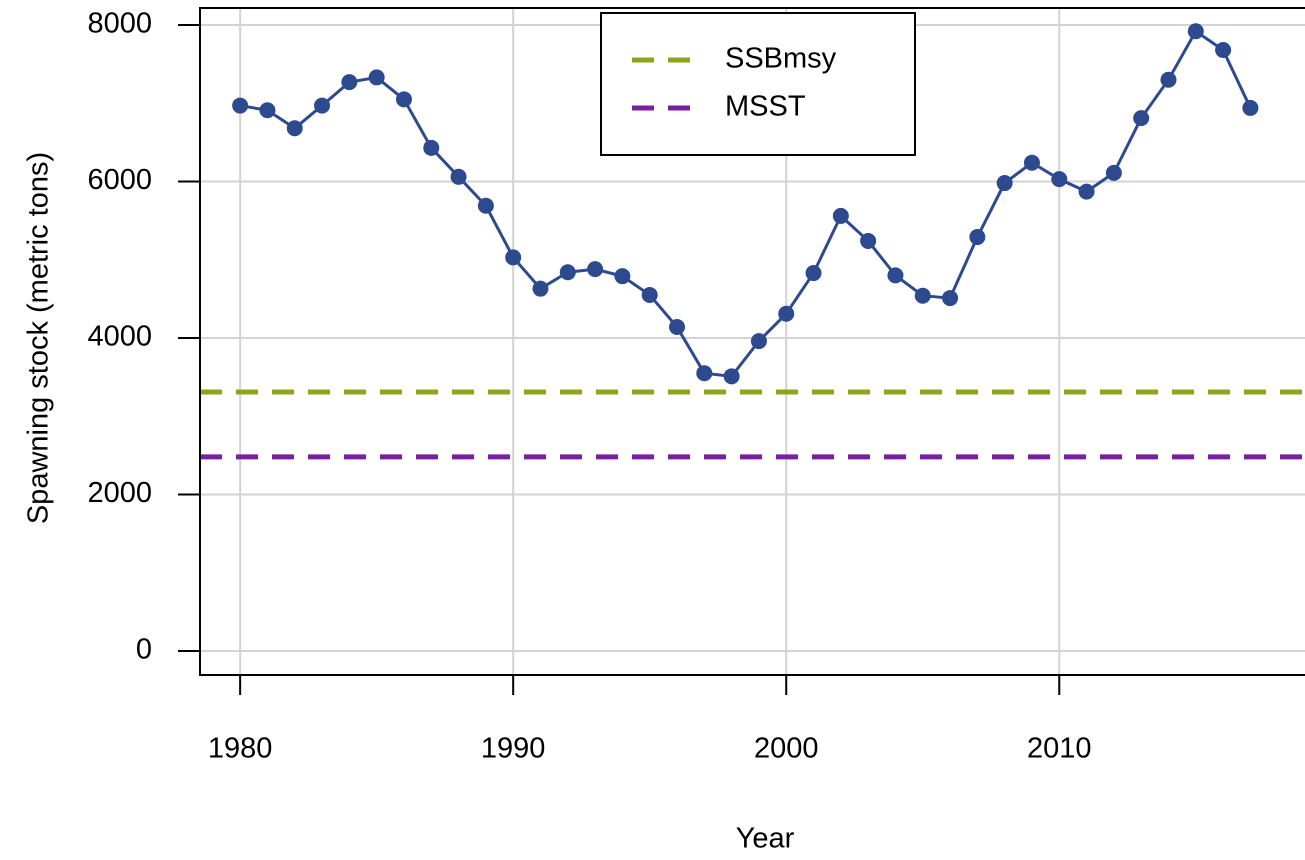 This screenshot has width=1305, height=860. Describe the element at coordinates (765, 839) in the screenshot. I see `x-axis-label: Year` at that location.